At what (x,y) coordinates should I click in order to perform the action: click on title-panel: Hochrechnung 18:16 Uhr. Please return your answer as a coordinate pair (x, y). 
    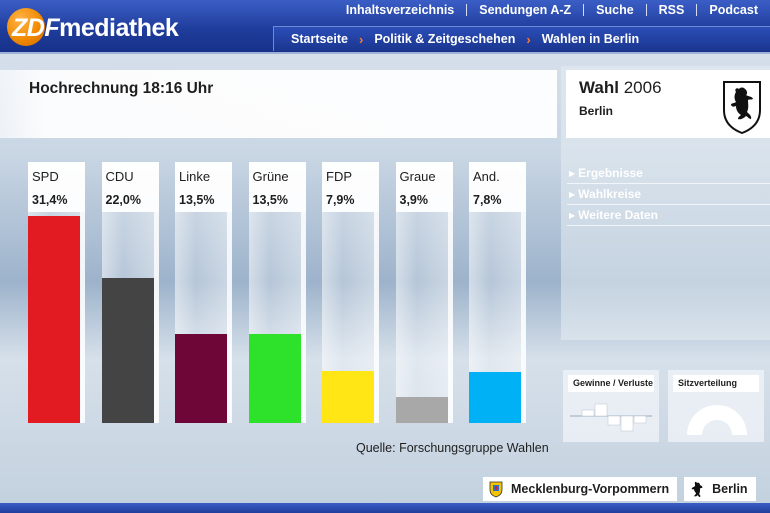
    Looking at the image, I should click on (278, 104).